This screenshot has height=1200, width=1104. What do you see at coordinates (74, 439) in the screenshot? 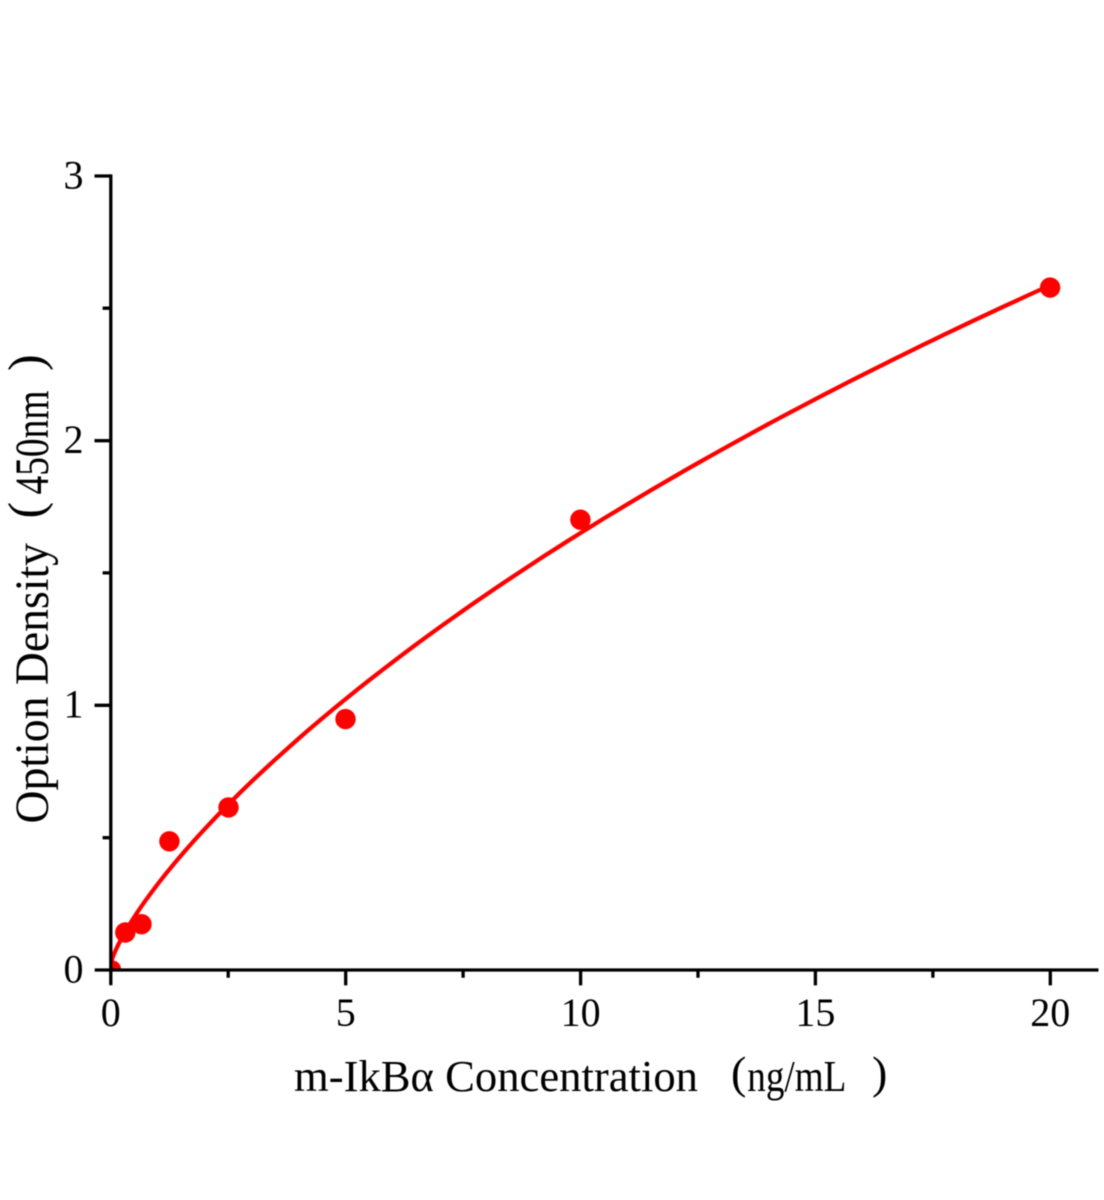
I see `svg-text: 2` at bounding box center [74, 439].